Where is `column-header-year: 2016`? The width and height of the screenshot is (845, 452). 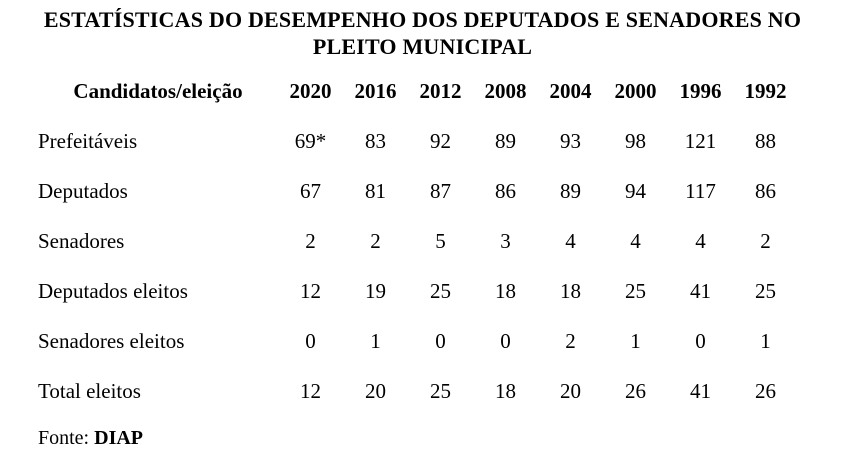
column-header-year: 2016 is located at coordinates (375, 90).